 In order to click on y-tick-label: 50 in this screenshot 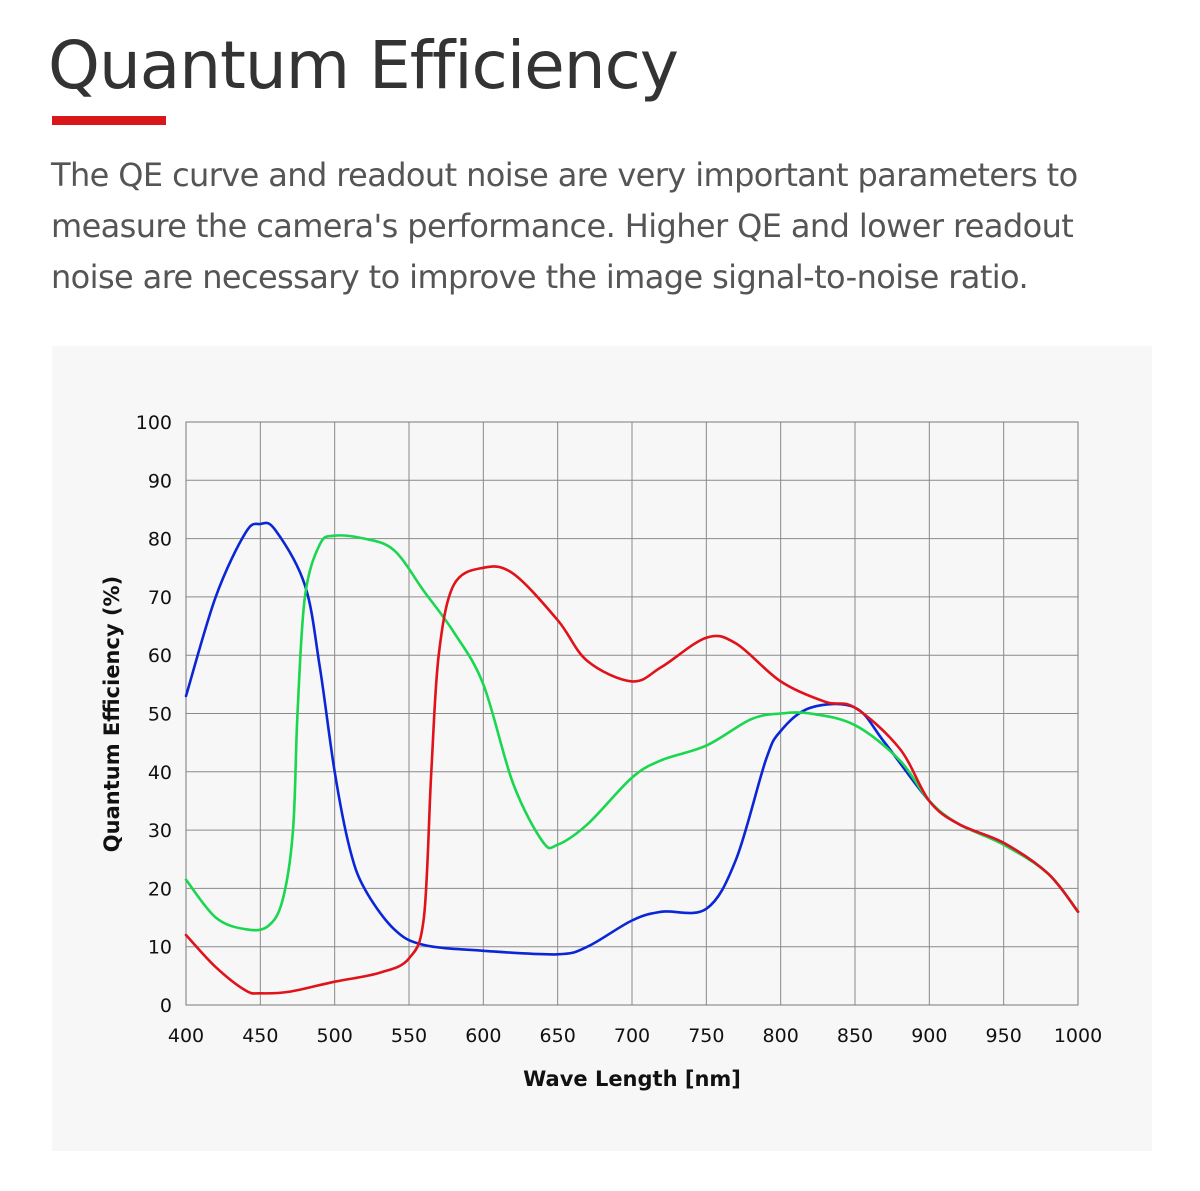, I will do `click(160, 715)`.